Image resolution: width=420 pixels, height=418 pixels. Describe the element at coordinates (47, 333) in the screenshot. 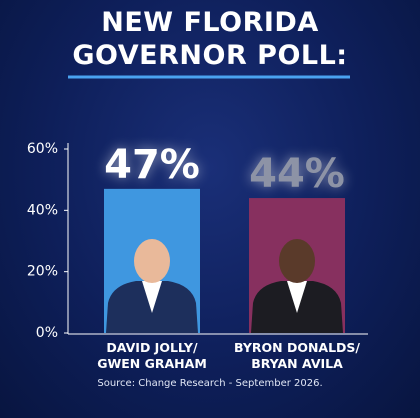

I see `y-tick-label: 0%` at that location.